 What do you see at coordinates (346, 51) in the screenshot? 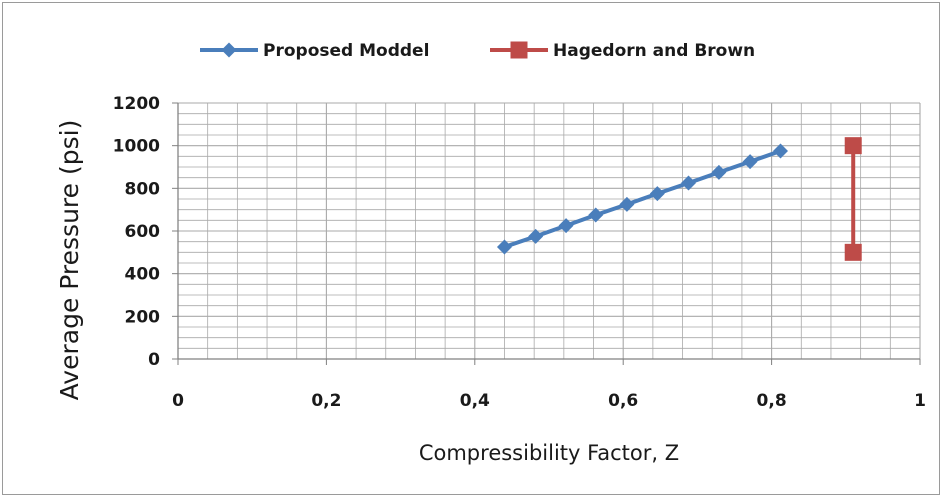
I see `legend-label: Proposed Moddel` at bounding box center [346, 51].